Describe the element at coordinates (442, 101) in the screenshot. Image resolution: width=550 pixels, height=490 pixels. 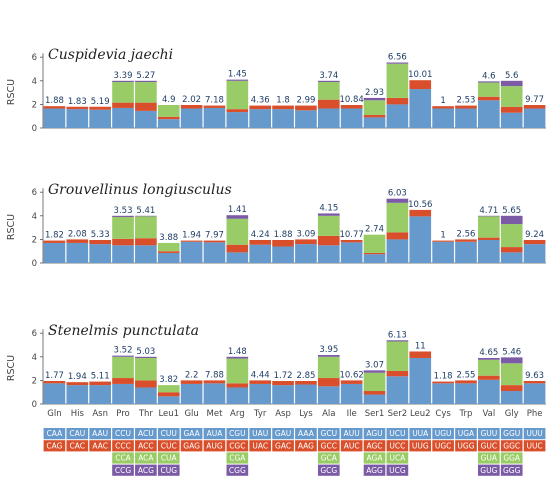
I see `bar-value-label: 1` at that location.